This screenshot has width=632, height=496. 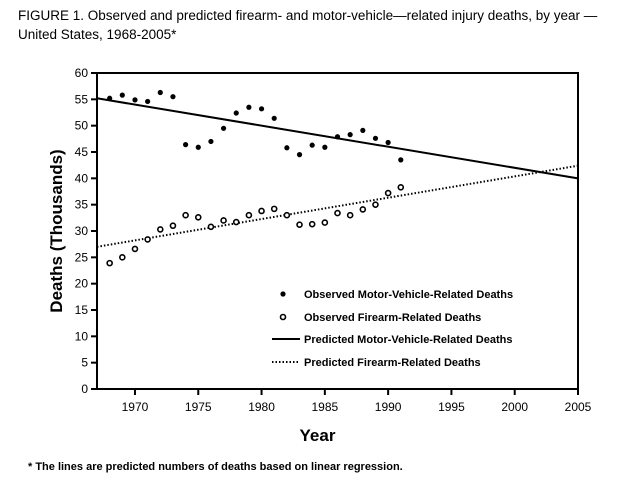 I want to click on x-tick-label: 1995, so click(x=451, y=407).